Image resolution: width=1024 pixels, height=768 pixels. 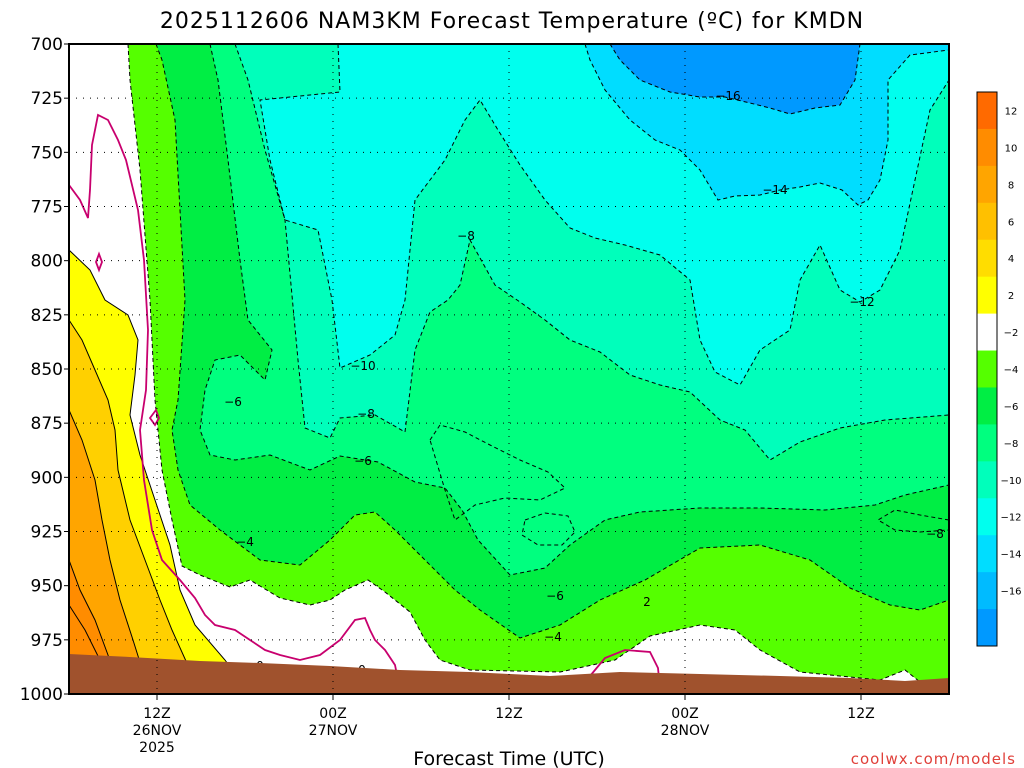 I want to click on colorbar-tick-label: −4, so click(x=1011, y=370).